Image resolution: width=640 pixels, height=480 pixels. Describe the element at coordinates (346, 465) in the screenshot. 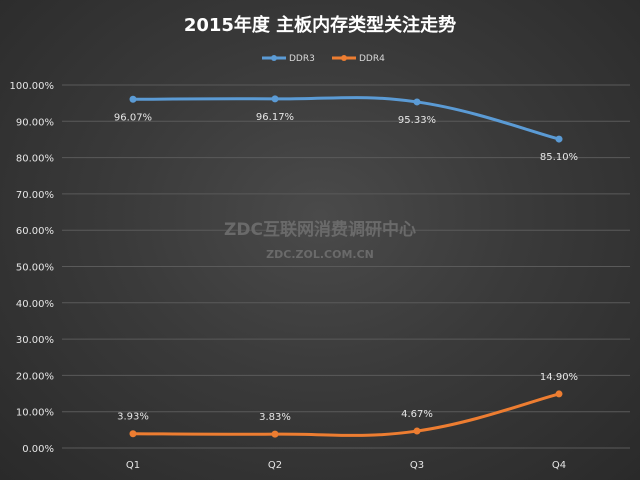

I see `x-axis: Q1 Q2 Q3 Q4` at that location.